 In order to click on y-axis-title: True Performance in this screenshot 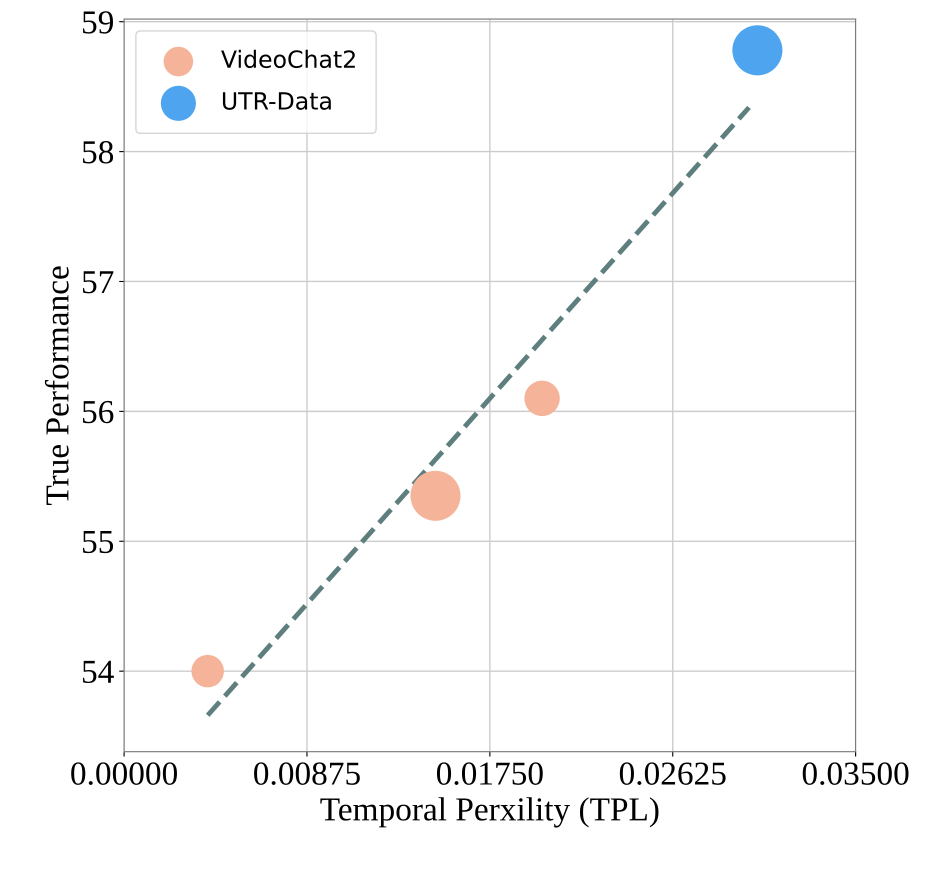, I will do `click(56, 385)`.